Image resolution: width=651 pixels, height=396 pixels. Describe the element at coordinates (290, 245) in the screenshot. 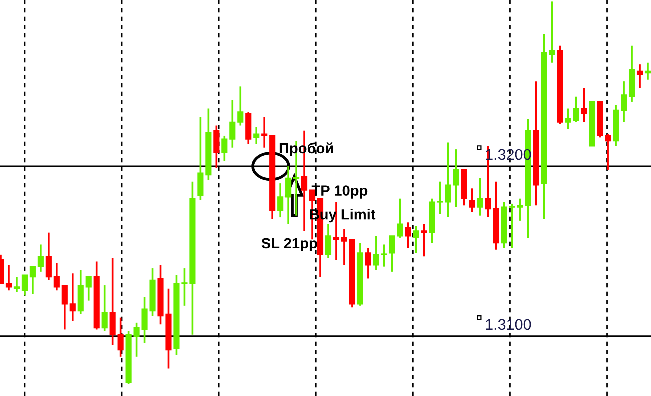

I see `annotation: SL 21pp` at that location.